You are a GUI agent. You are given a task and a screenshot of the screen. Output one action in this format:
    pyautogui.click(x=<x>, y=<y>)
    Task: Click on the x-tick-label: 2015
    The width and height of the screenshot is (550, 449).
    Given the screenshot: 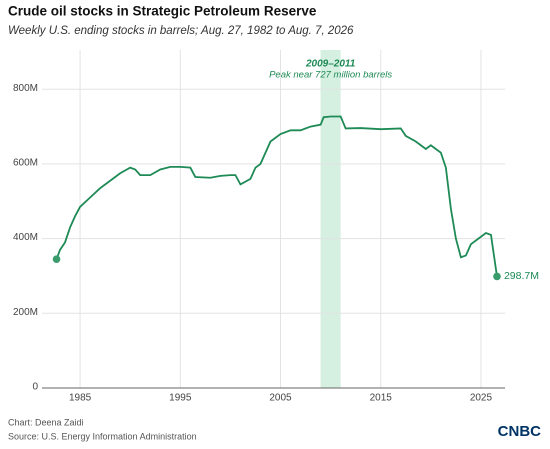 What is the action you would take?
    pyautogui.click(x=381, y=398)
    